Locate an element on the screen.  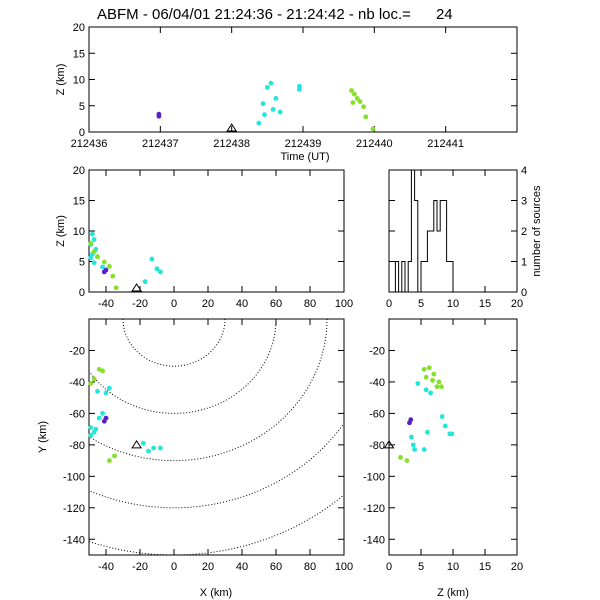
histogram-step-line is located at coordinates (453, 231).